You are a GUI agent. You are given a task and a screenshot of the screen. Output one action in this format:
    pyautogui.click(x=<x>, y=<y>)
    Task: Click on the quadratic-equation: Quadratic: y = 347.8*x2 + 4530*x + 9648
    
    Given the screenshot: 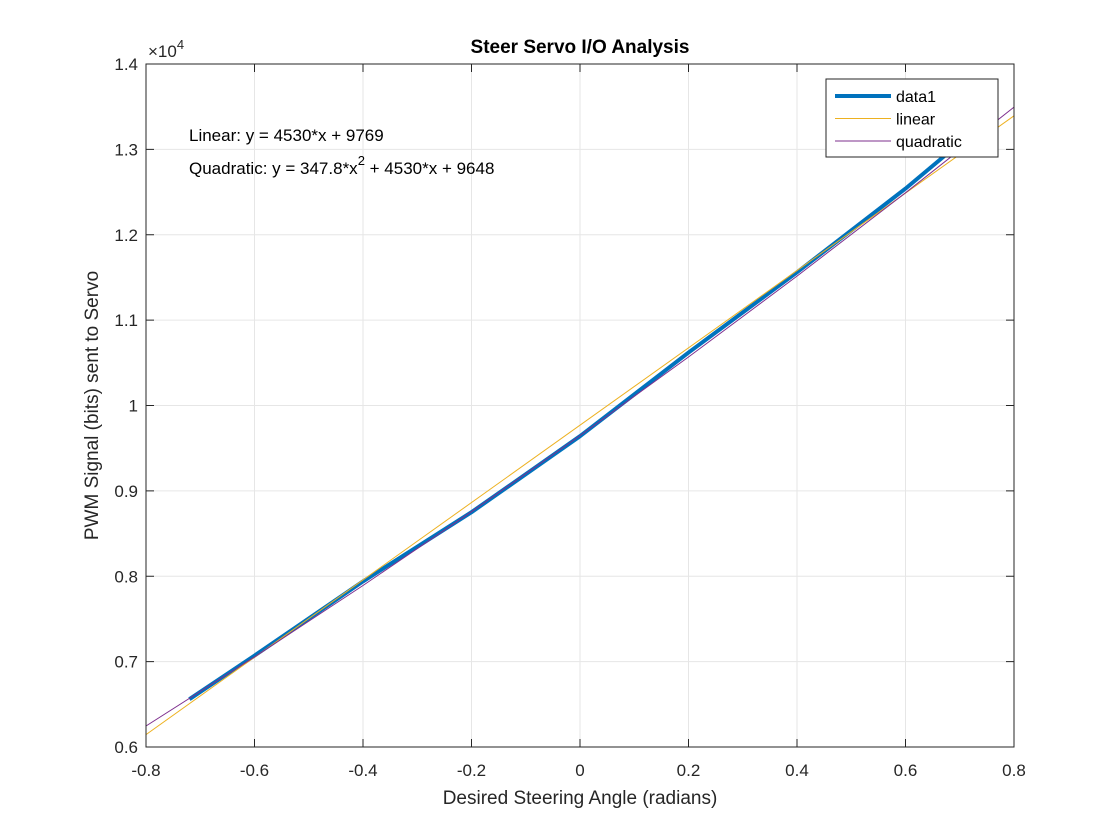 What is the action you would take?
    pyautogui.click(x=341, y=165)
    